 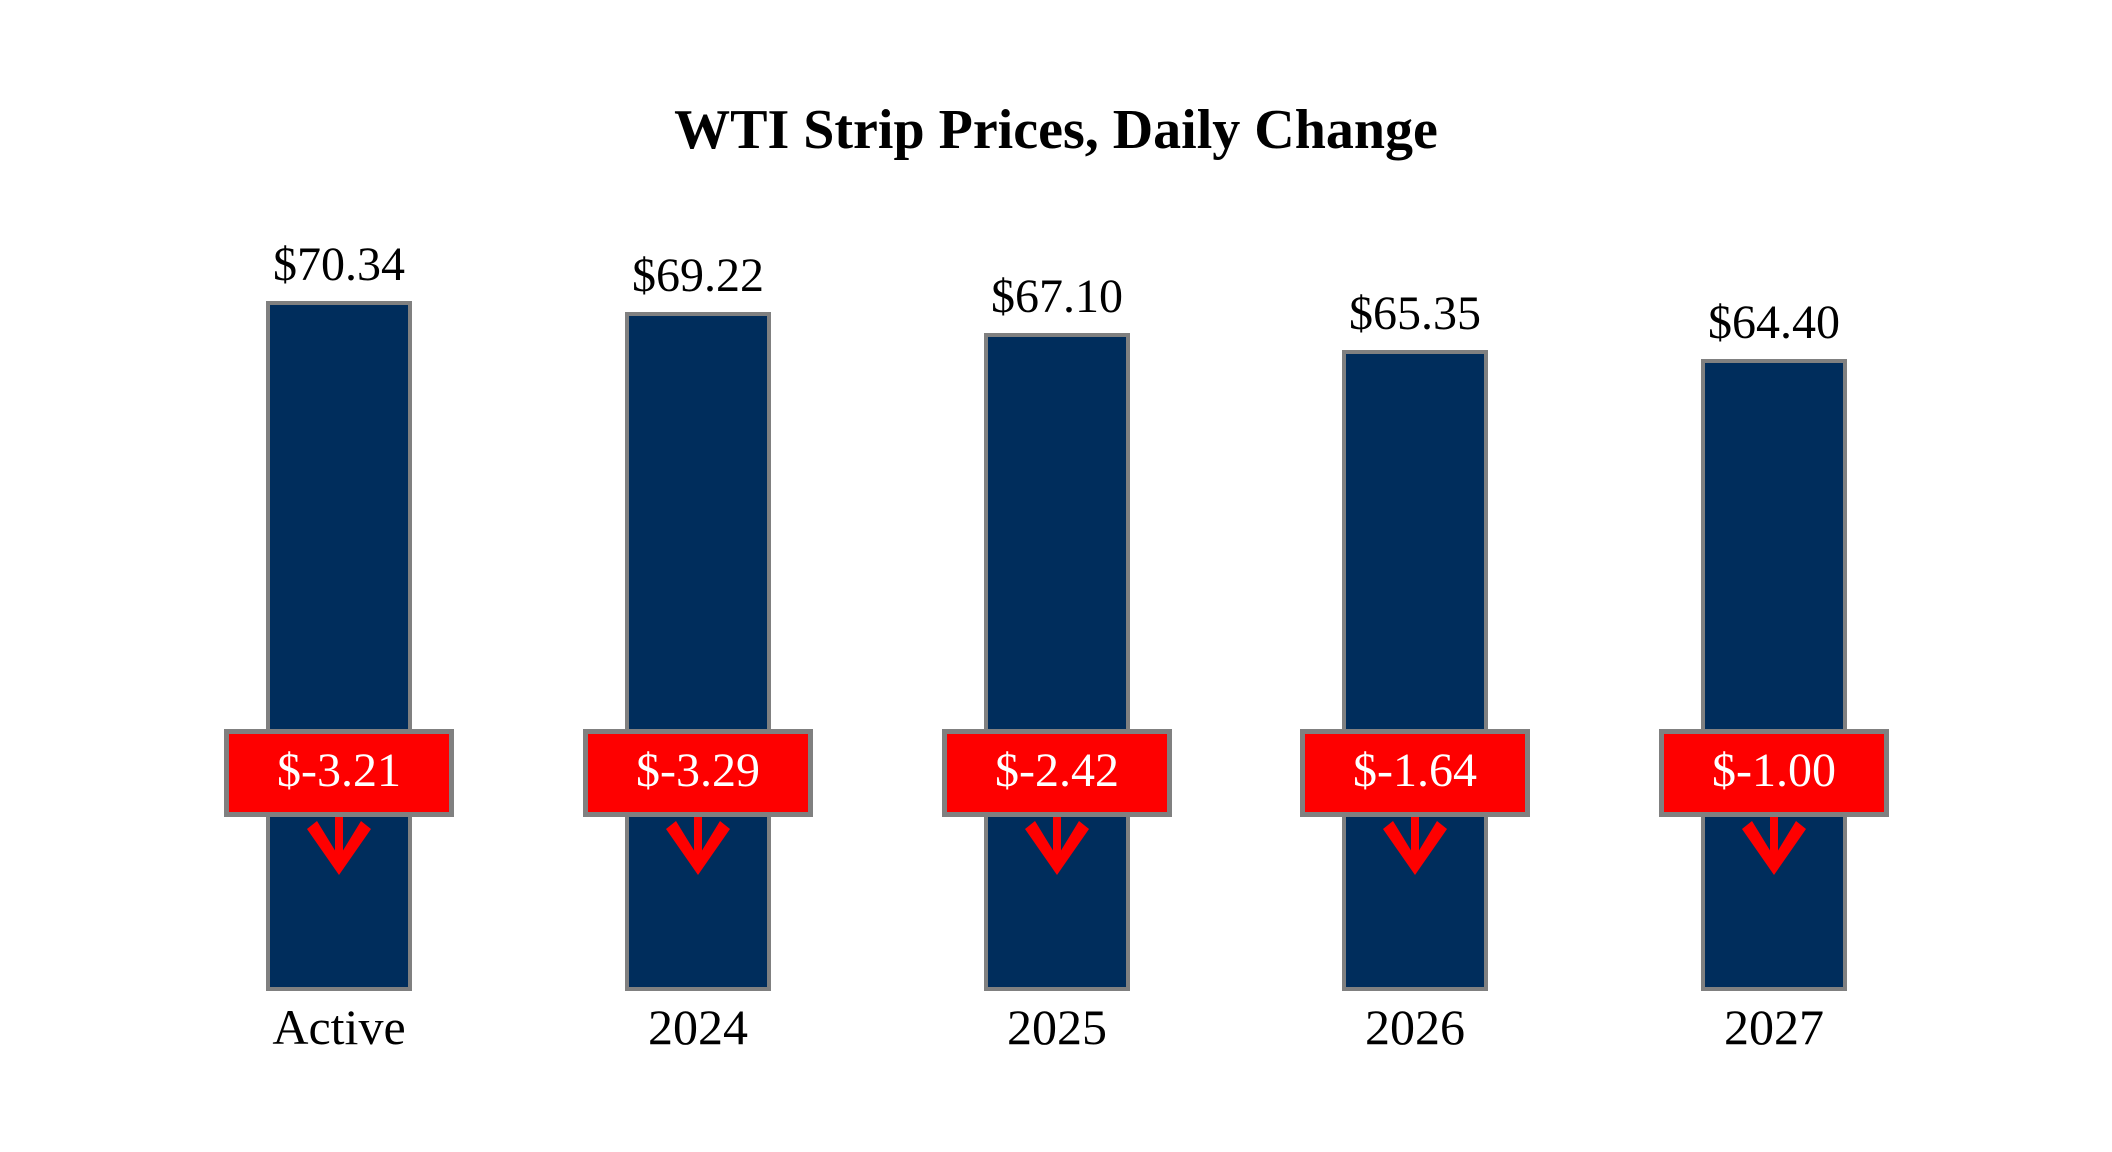 I want to click on bar-group-2027: $64.40 $-1.00 2027, so click(x=1774, y=640).